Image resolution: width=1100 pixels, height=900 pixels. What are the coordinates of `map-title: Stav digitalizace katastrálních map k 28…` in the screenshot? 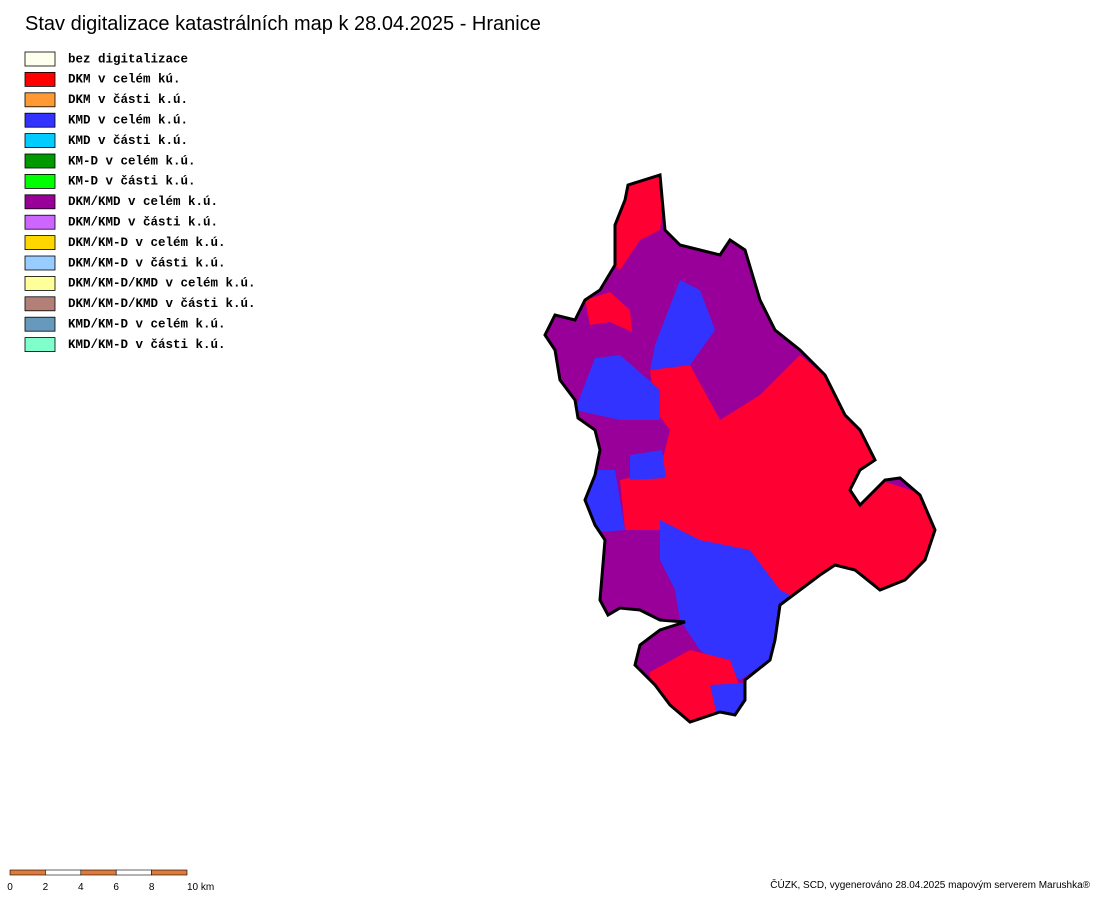 It's located at (283, 24).